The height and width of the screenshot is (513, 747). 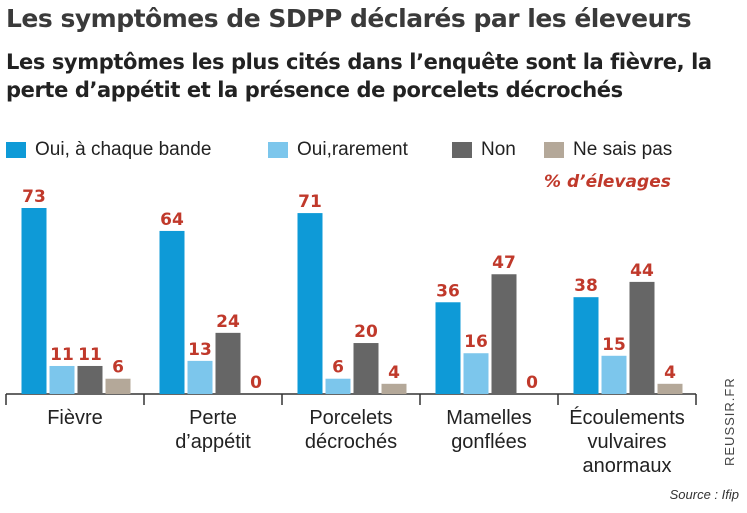 What do you see at coordinates (90, 379) in the screenshot?
I see `bar-fievre-non` at bounding box center [90, 379].